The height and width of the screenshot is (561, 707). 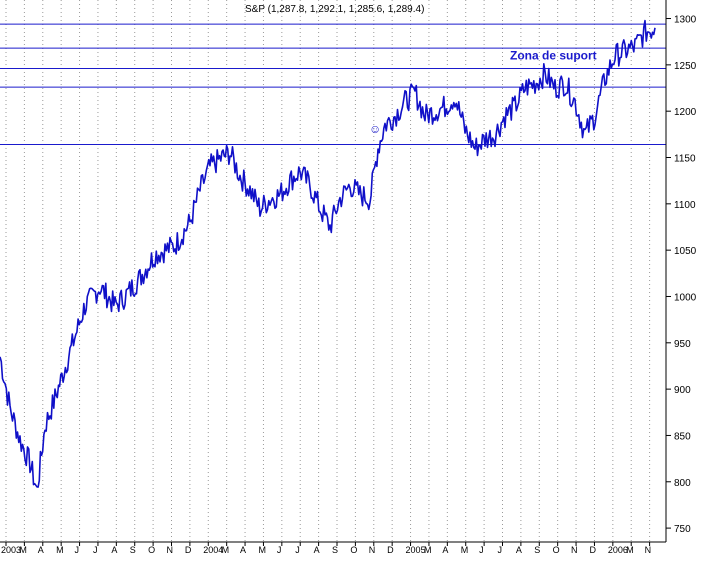 I want to click on annotations: Zona de suport ☺, so click(x=483, y=92).